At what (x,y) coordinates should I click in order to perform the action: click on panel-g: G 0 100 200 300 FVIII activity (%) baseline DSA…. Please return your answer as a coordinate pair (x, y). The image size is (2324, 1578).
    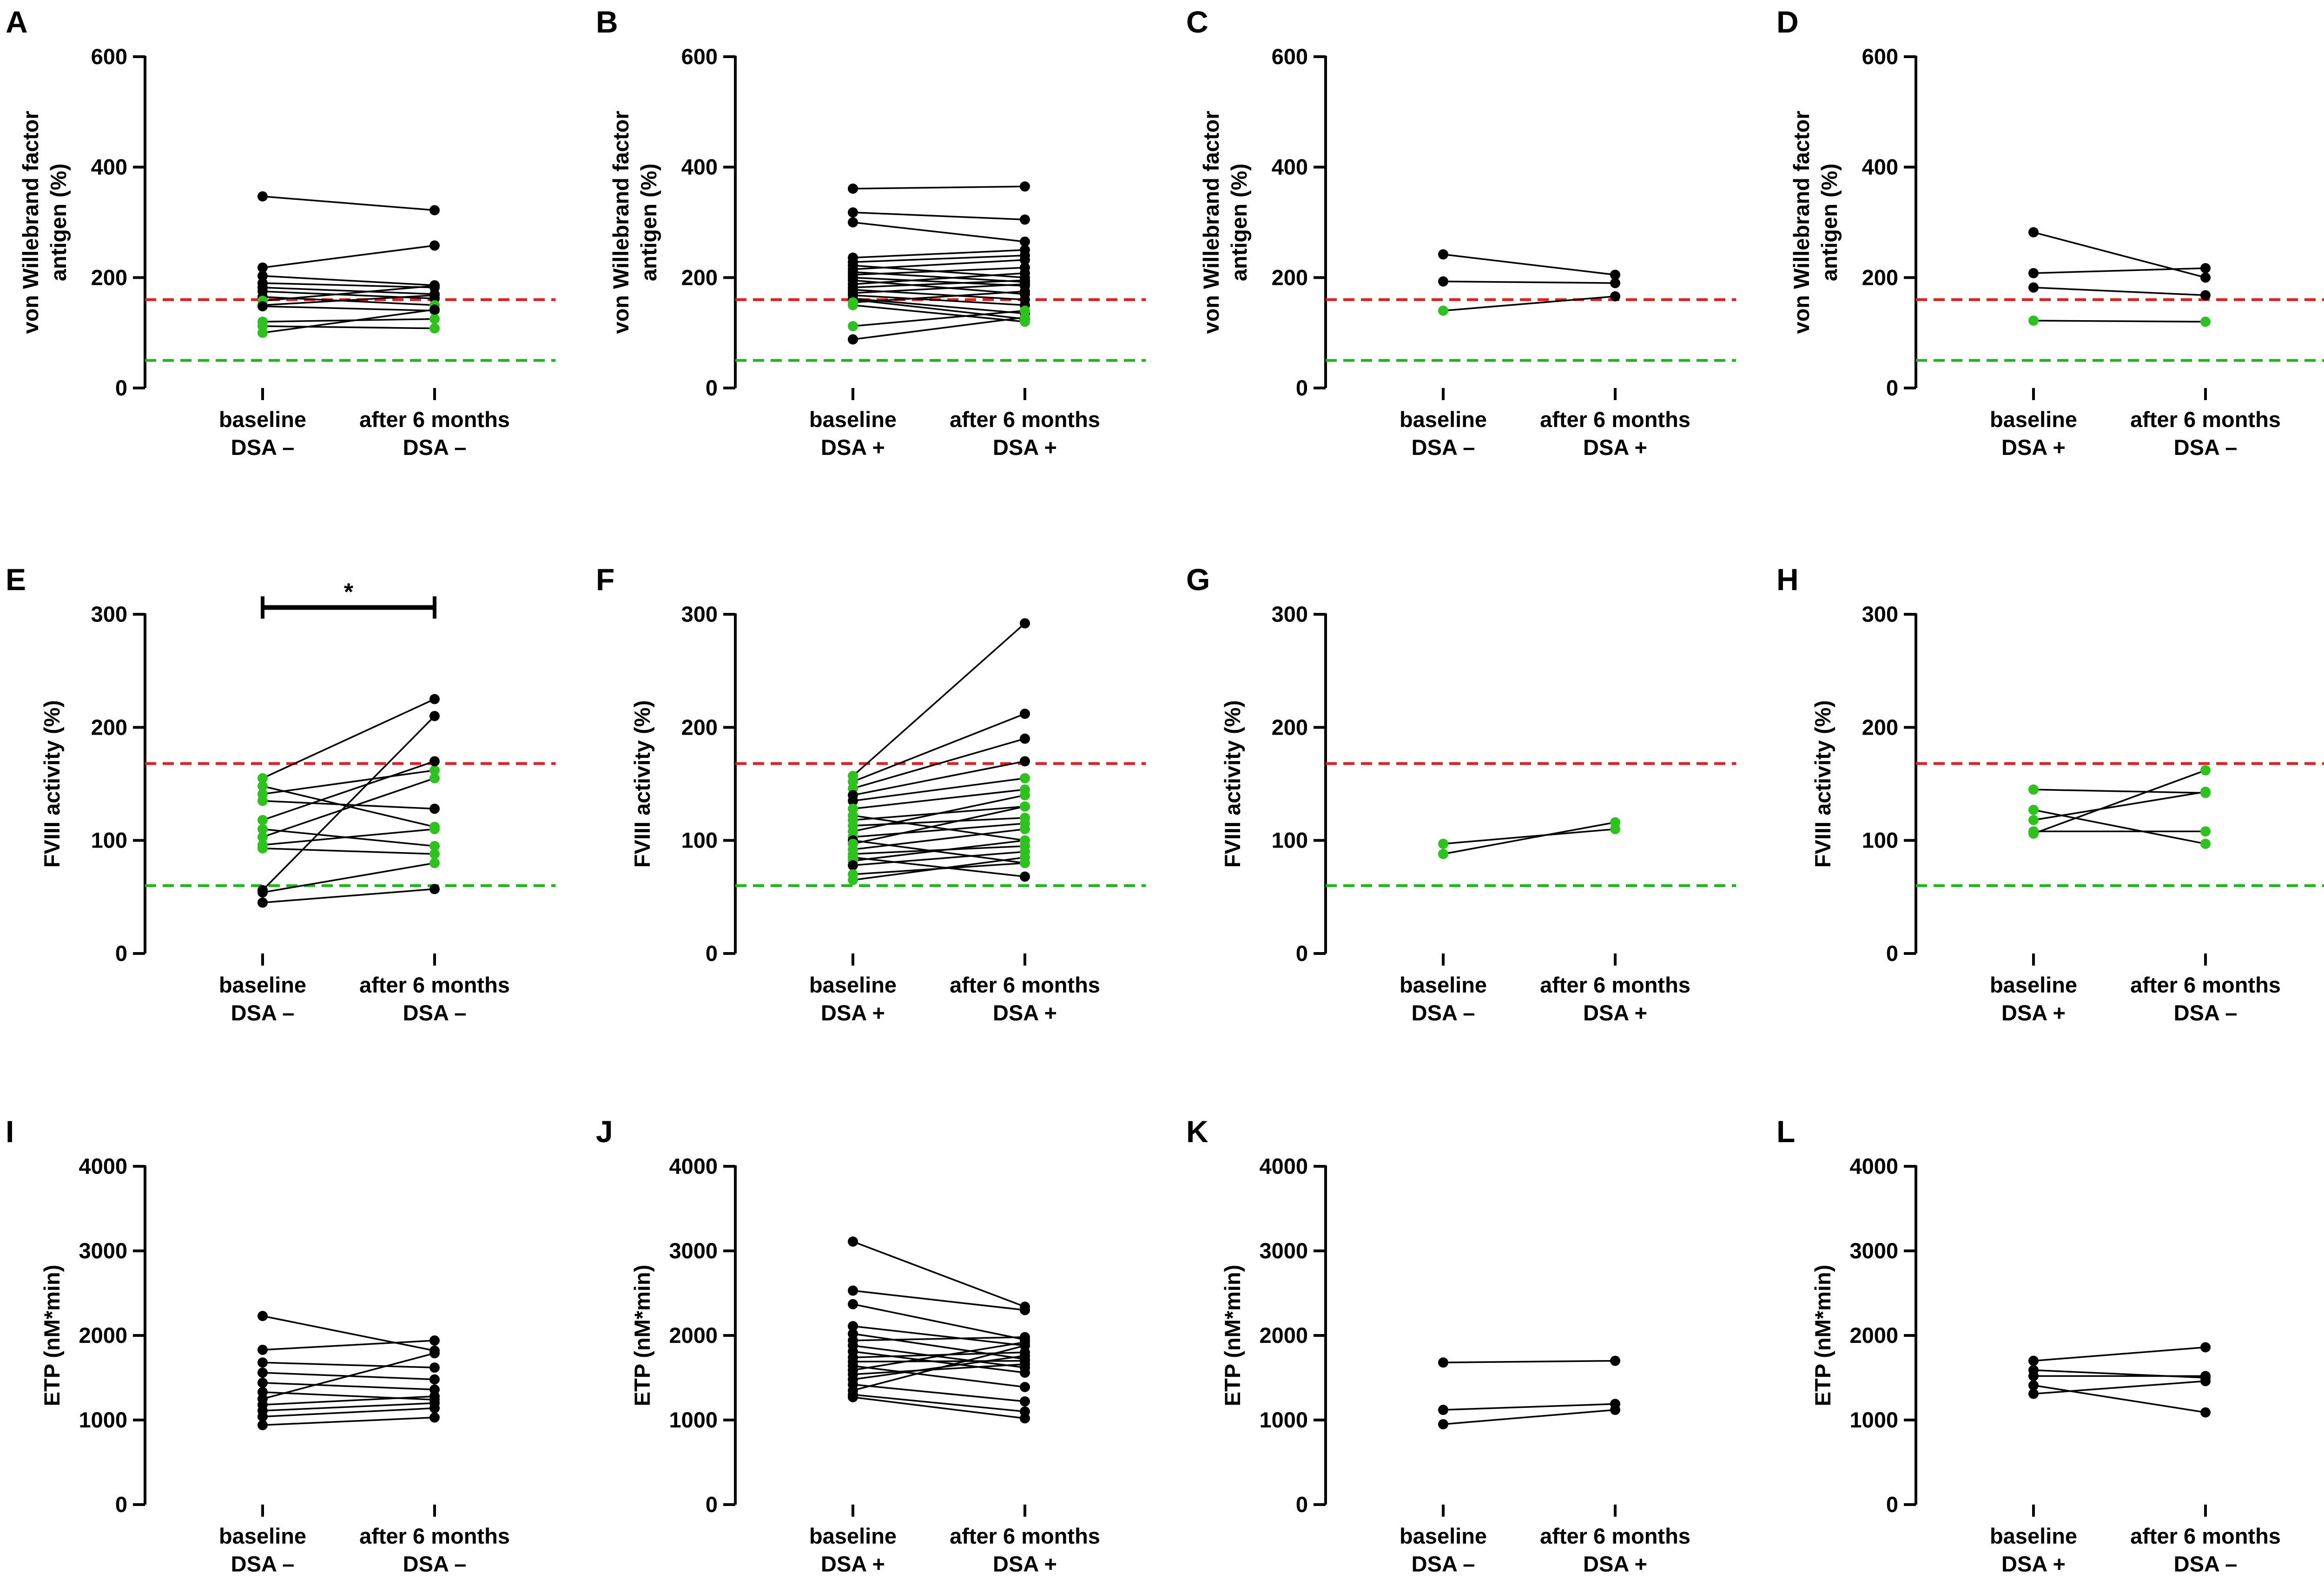
    Looking at the image, I should click on (1461, 793).